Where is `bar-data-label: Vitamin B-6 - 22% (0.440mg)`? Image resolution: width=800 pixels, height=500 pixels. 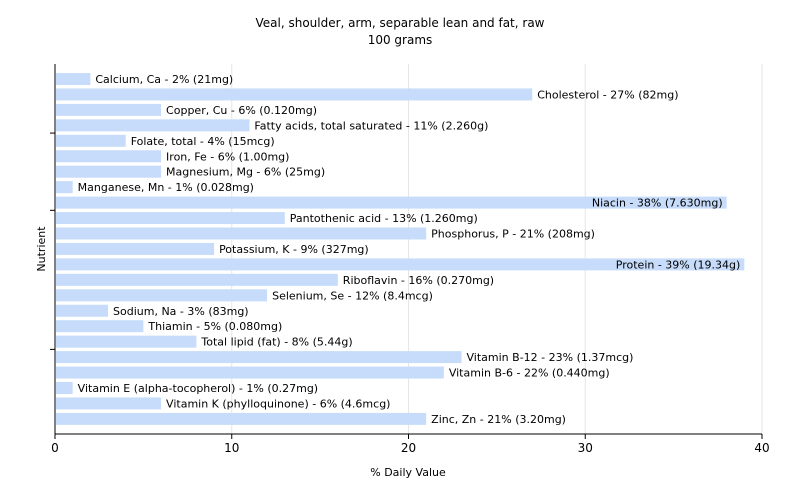 bar-data-label: Vitamin B-6 - 22% (0.440mg) is located at coordinates (529, 373).